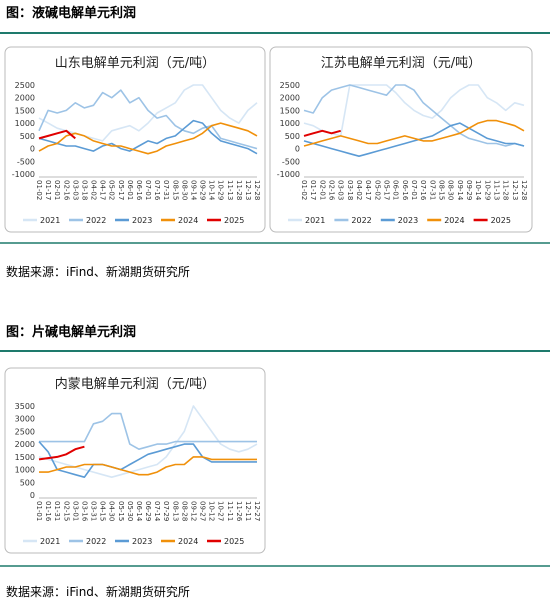  Describe the element at coordinates (39, 511) in the screenshot. I see `x-tick-label: 01-01` at that location.